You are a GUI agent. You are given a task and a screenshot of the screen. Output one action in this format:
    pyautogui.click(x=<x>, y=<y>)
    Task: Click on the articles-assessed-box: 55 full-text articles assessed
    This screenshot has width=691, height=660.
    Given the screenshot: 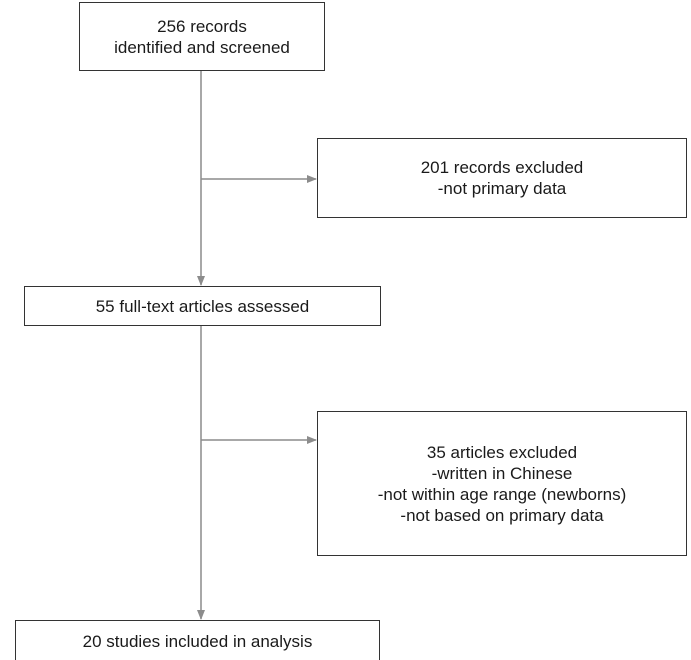 What is the action you would take?
    pyautogui.click(x=202, y=306)
    